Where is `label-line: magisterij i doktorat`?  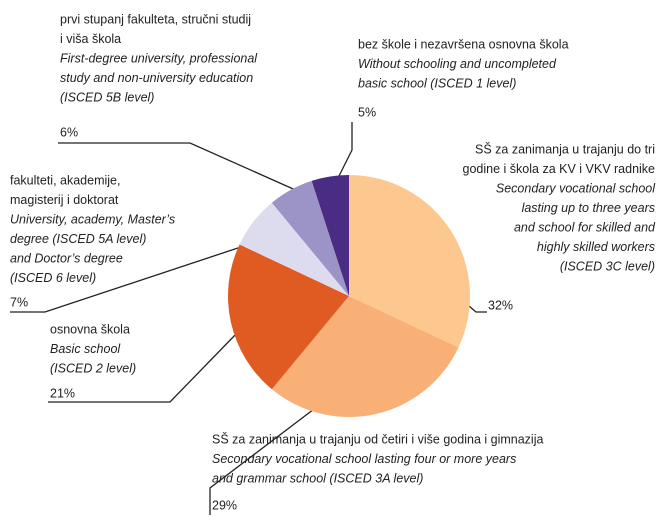 label-line: magisterij i doktorat is located at coordinates (64, 200).